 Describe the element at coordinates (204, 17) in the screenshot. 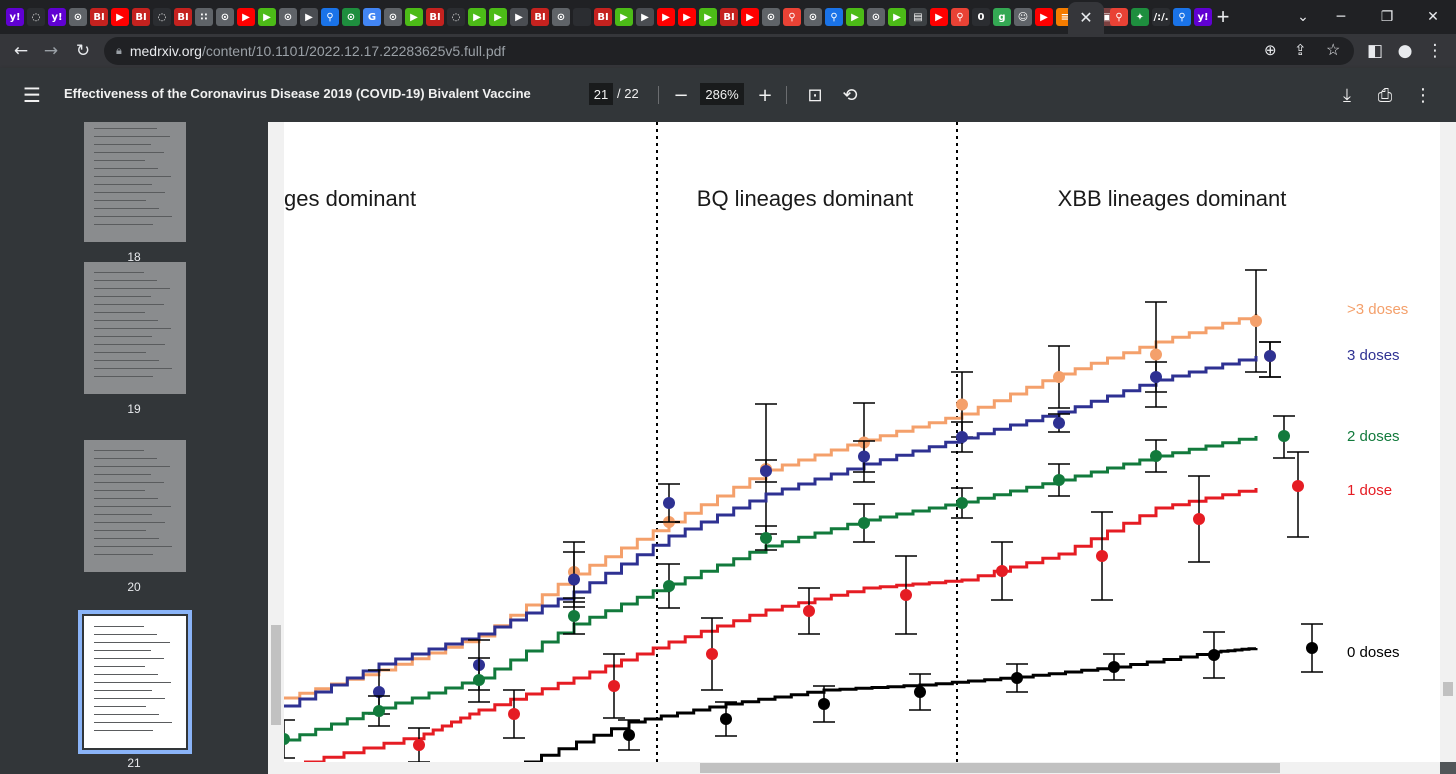

I see `dots-icon: ∷` at that location.